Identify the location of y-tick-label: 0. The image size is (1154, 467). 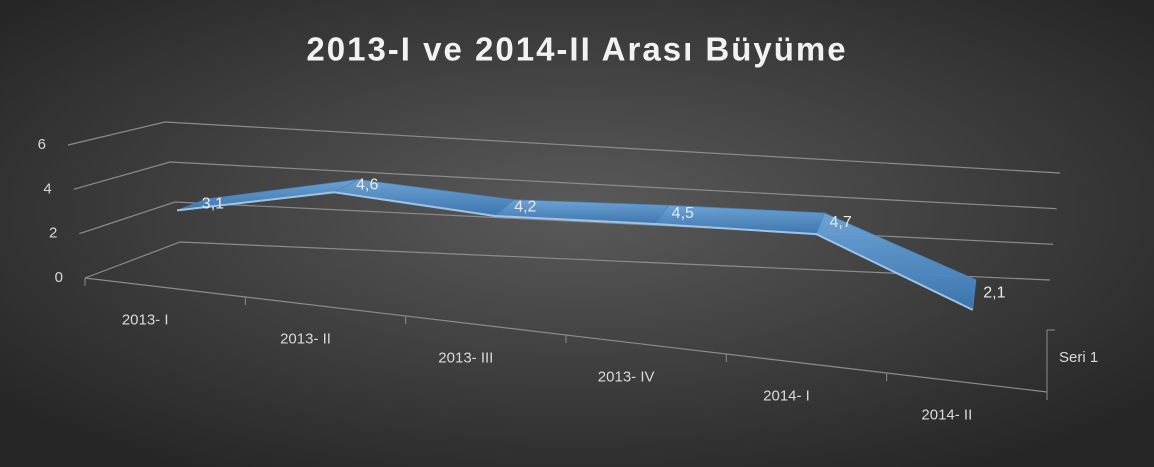
(59, 277).